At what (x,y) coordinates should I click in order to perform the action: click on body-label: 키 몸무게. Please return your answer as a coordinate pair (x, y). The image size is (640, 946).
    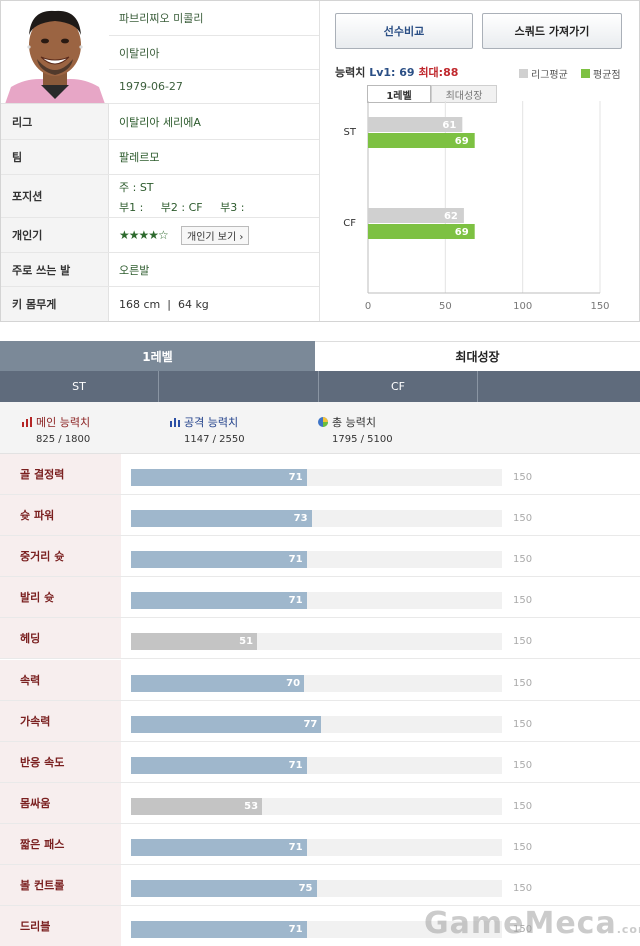
    Looking at the image, I should click on (55, 304).